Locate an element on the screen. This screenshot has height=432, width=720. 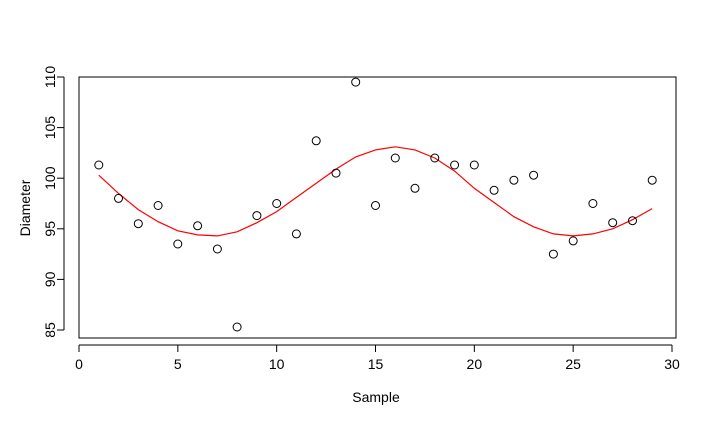
x-tick-label: 0 is located at coordinates (79, 364).